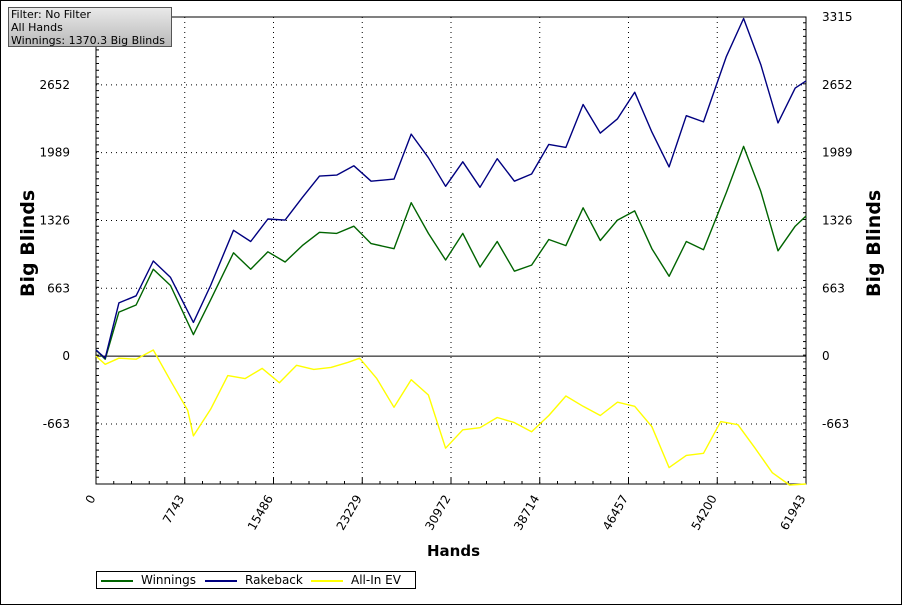  I want to click on x-tick-label: 0, so click(91, 500).